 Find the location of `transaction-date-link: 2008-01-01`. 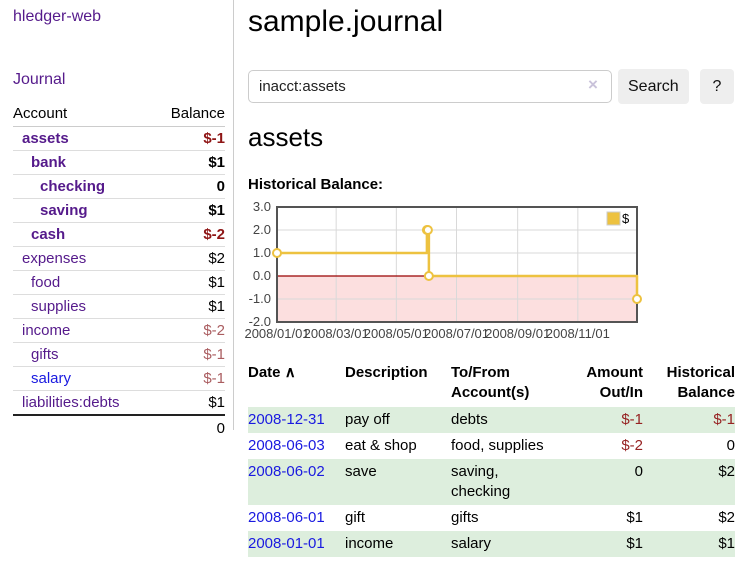

transaction-date-link: 2008-01-01 is located at coordinates (286, 543).